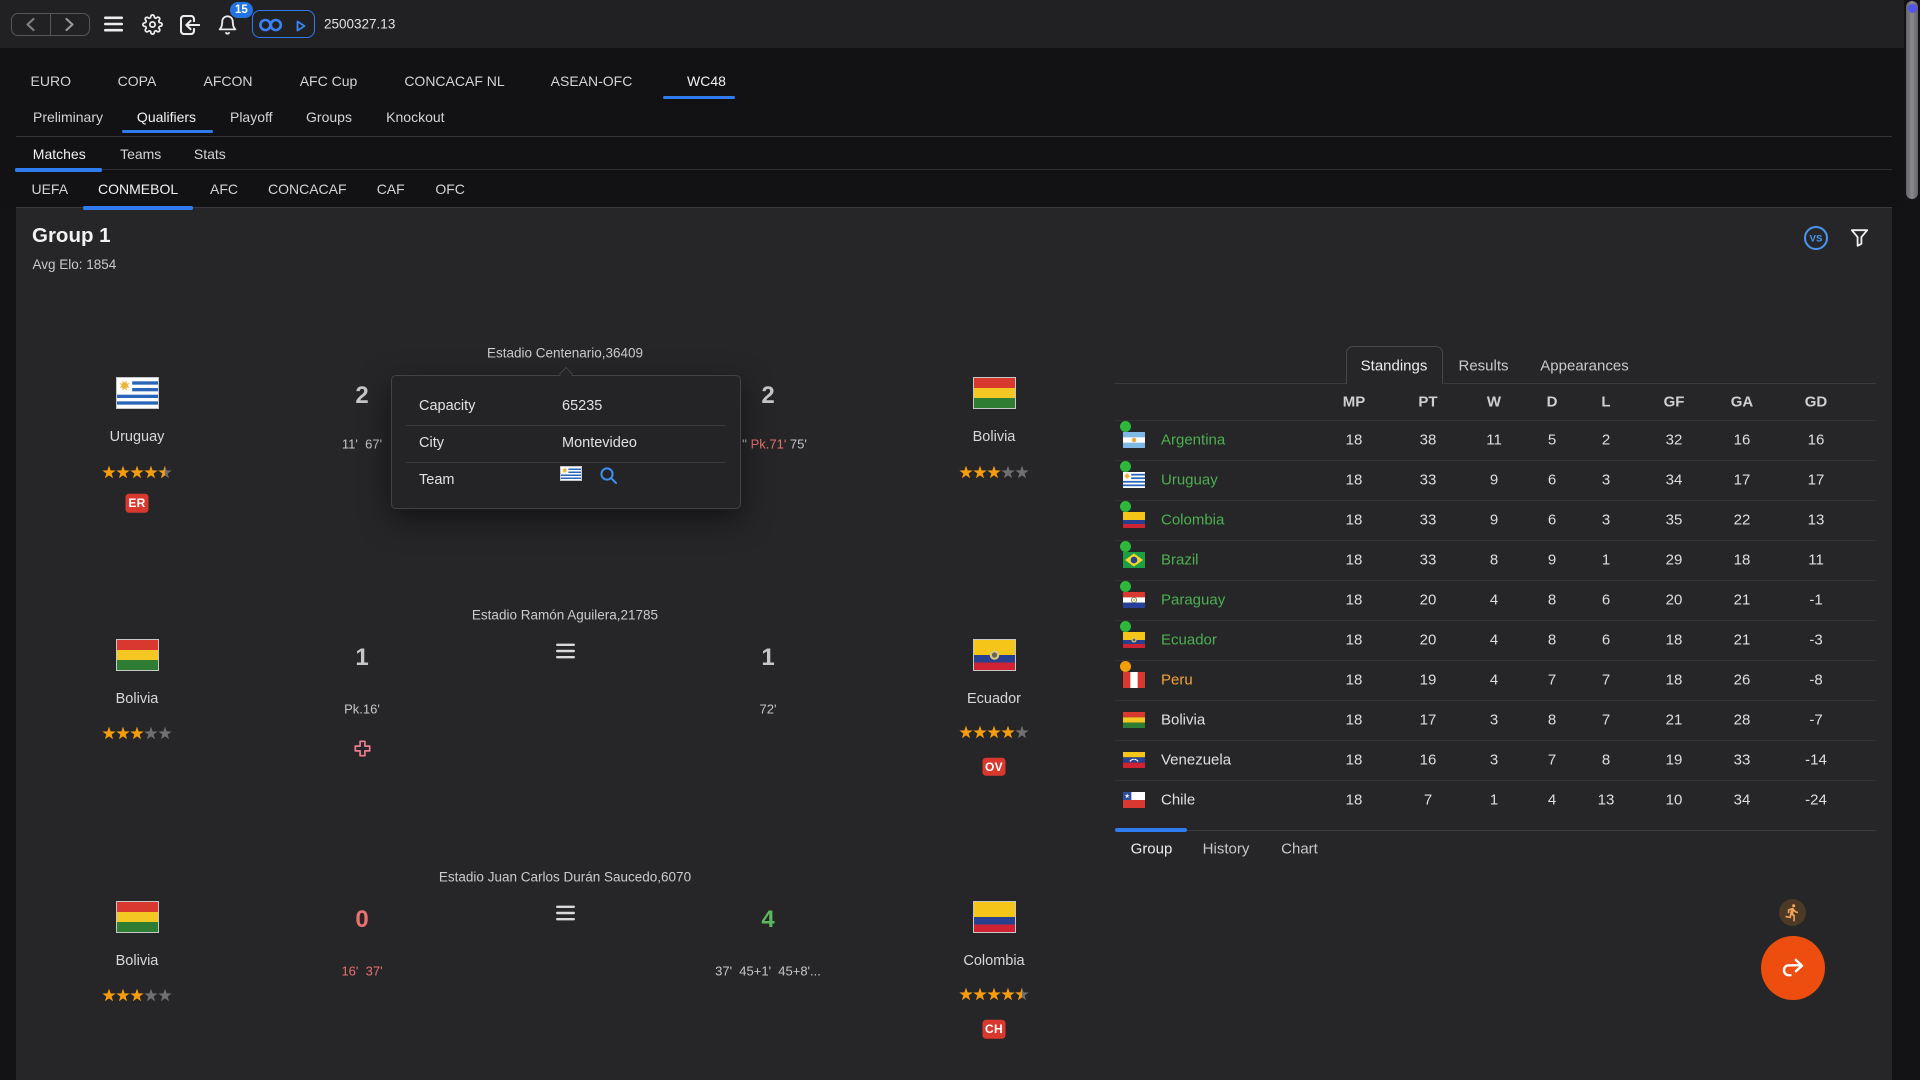 The image size is (1920, 1080). Describe the element at coordinates (1815, 239) in the screenshot. I see `svg-text: VS` at that location.